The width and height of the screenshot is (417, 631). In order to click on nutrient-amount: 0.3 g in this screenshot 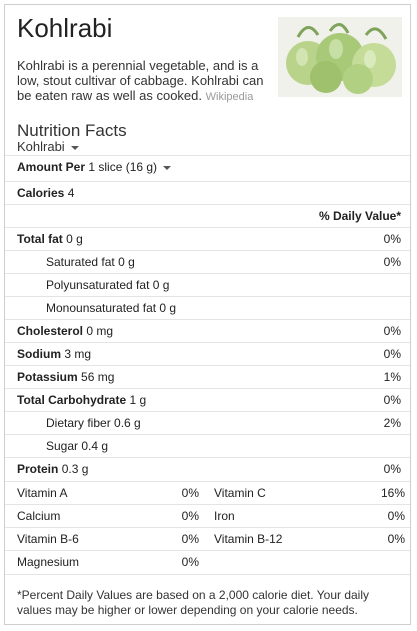, I will do `click(75, 469)`.